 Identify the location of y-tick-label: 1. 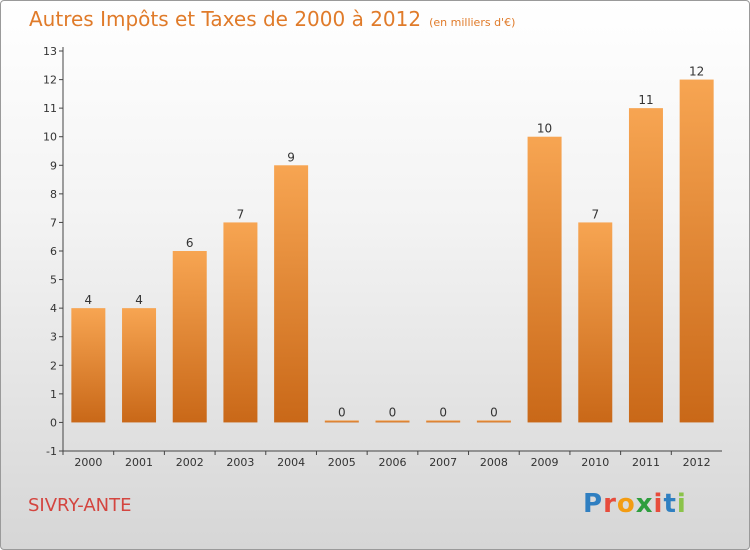
(53, 394).